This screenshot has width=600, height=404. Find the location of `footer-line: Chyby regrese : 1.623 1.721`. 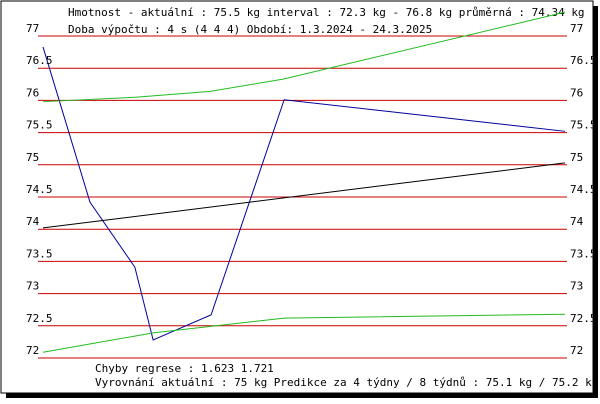

footer-line: Chyby regrese : 1.623 1.721 is located at coordinates (184, 368).